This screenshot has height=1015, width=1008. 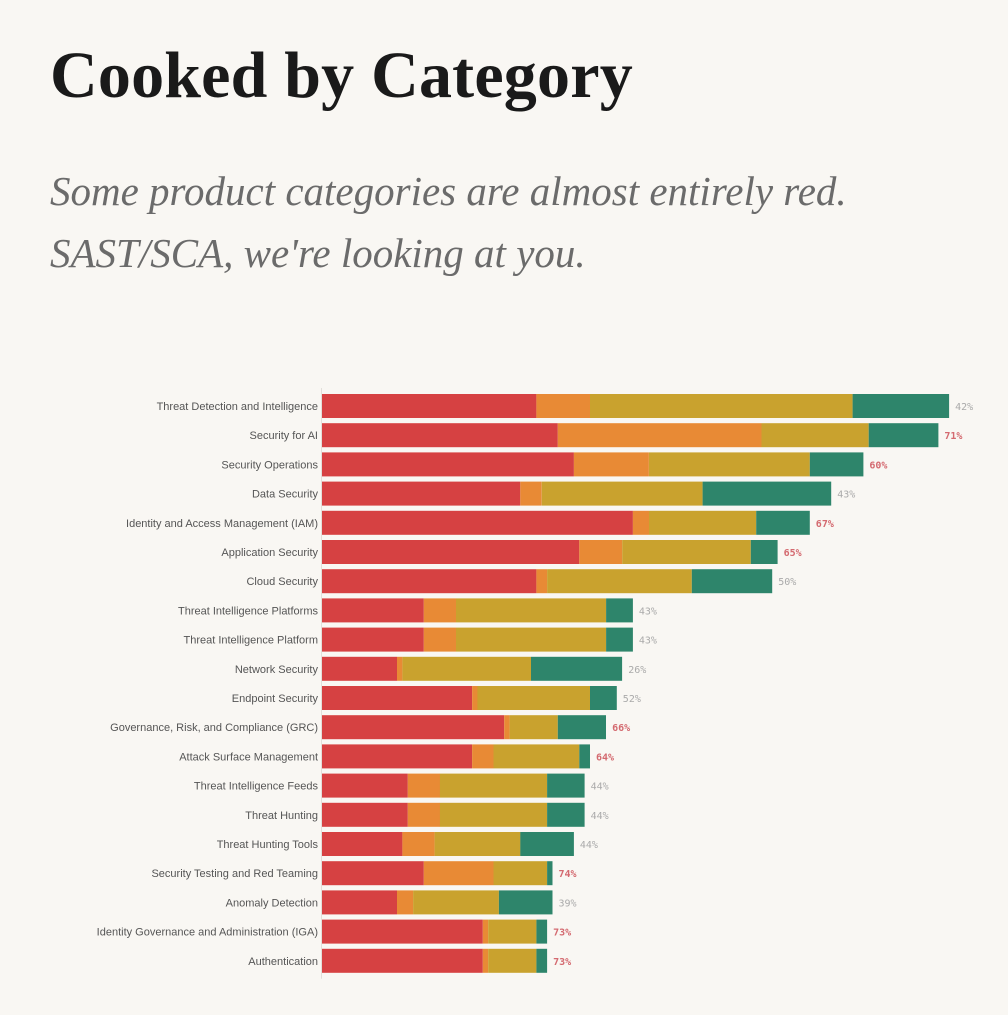 What do you see at coordinates (285, 495) in the screenshot?
I see `category-label: Data Security` at bounding box center [285, 495].